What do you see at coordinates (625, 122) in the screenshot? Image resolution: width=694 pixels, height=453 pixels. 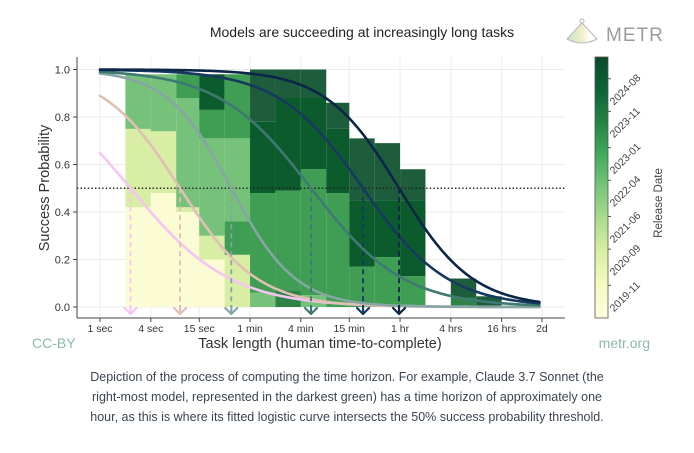 I see `colorbar-tick-label: 2023-11` at bounding box center [625, 122].